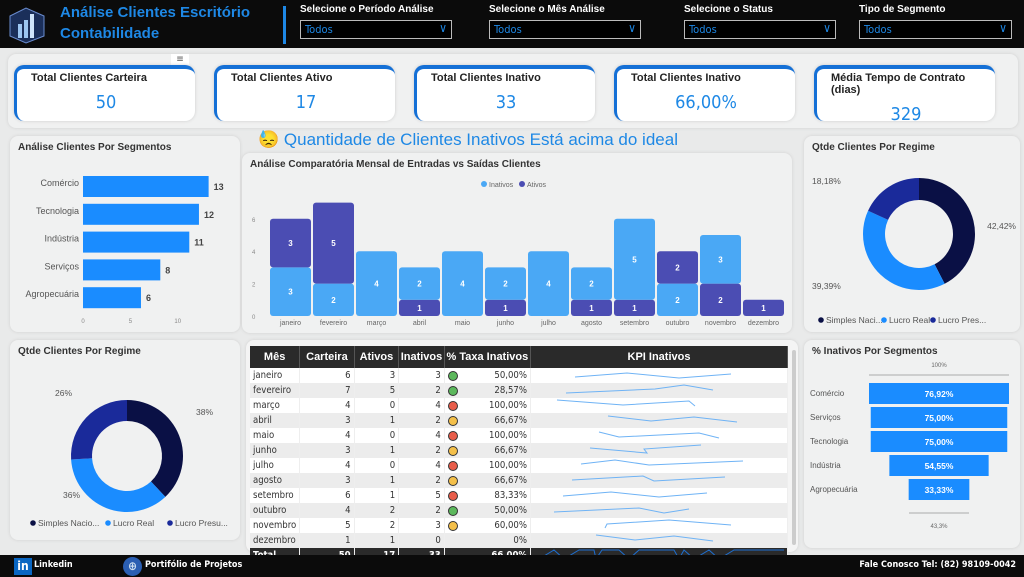 The width and height of the screenshot is (1024, 577). What do you see at coordinates (704, 93) in the screenshot?
I see `kpi-card-inativo-pct: Total Clientes Inativo 66,00%` at bounding box center [704, 93].